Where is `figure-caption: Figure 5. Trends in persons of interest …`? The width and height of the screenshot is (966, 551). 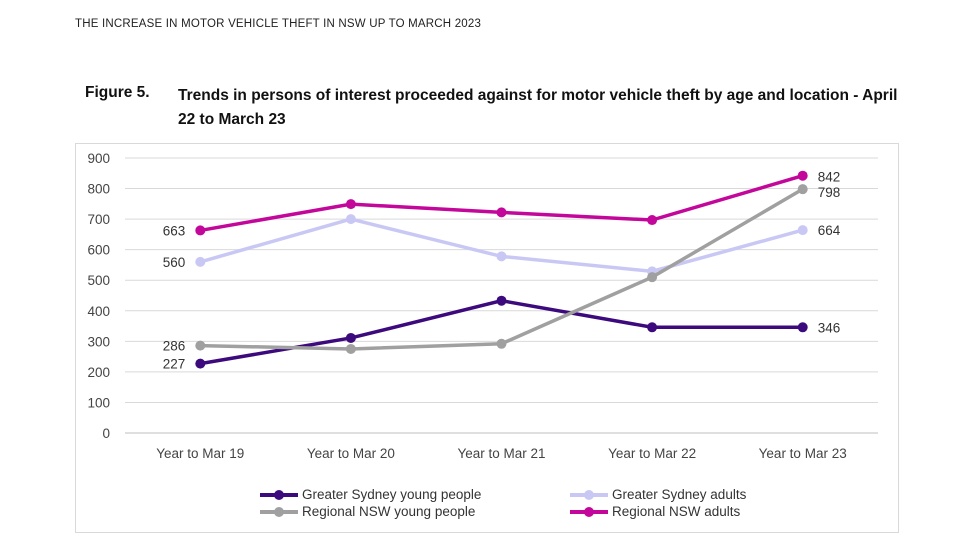
figure-caption: Figure 5. Trends in persons of interest … is located at coordinates (491, 108).